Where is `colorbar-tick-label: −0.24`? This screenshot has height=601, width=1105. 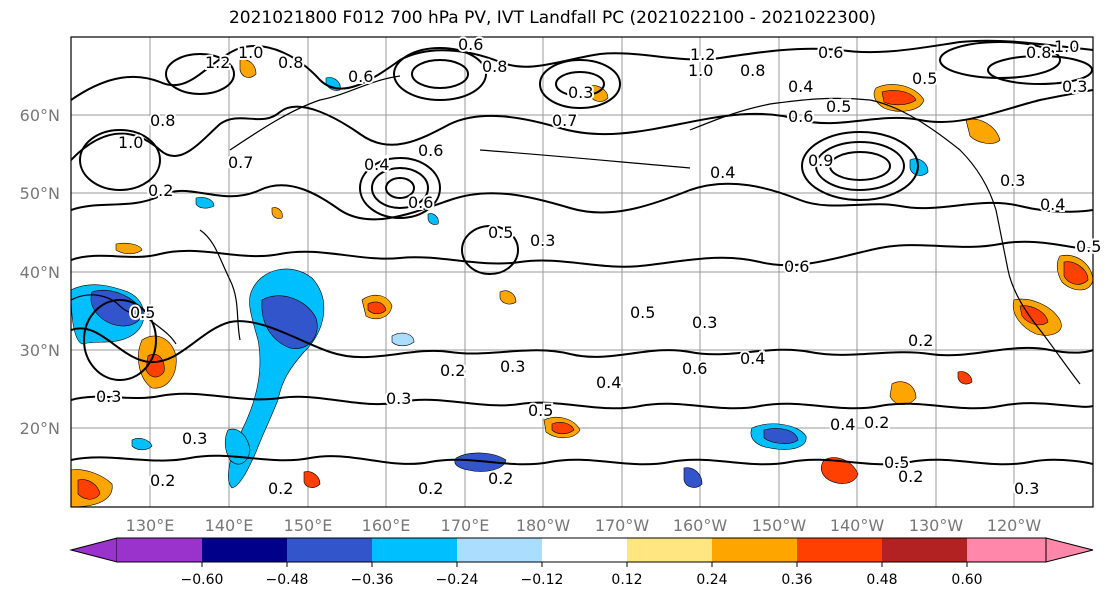
colorbar-tick-label: −0.24 is located at coordinates (457, 580).